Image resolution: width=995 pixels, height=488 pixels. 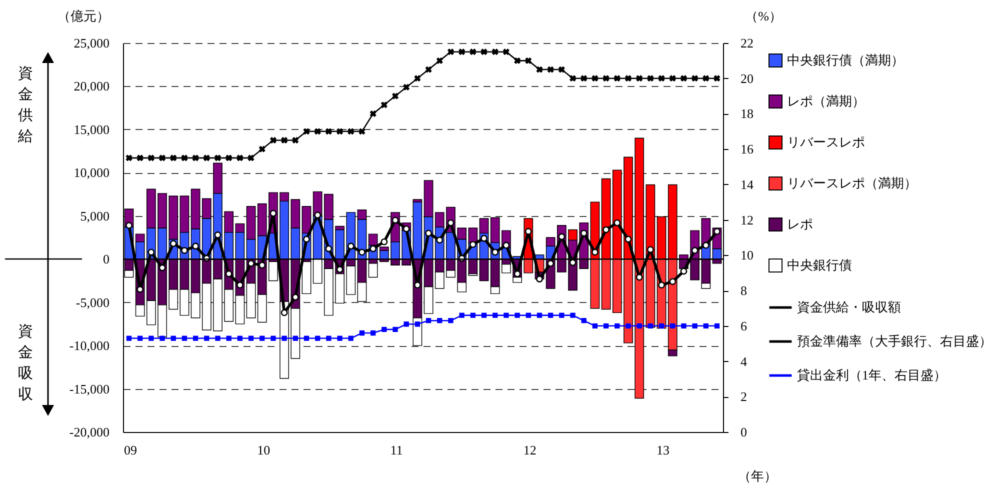 What do you see at coordinates (744, 361) in the screenshot?
I see `y2-tick-label: 4` at bounding box center [744, 361].